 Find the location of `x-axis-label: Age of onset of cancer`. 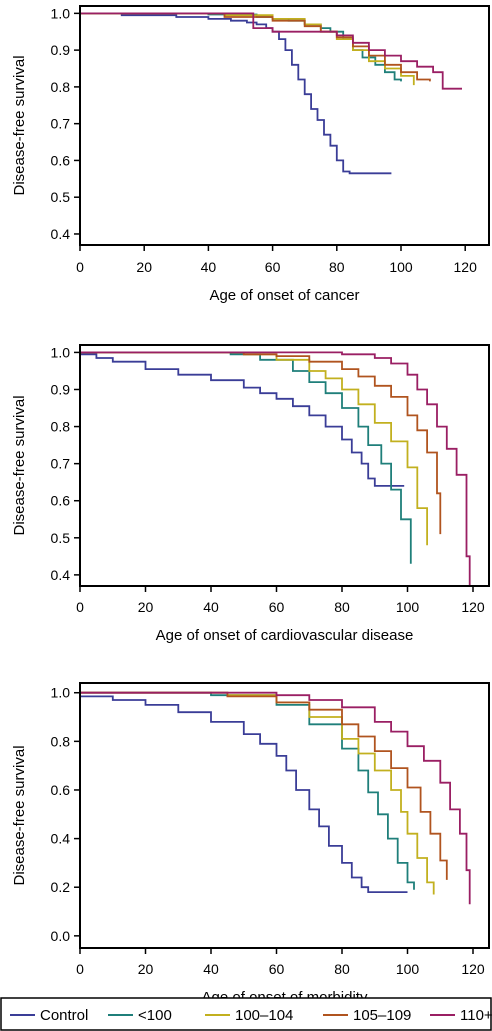

x-axis-label: Age of onset of cancer is located at coordinates (284, 295).